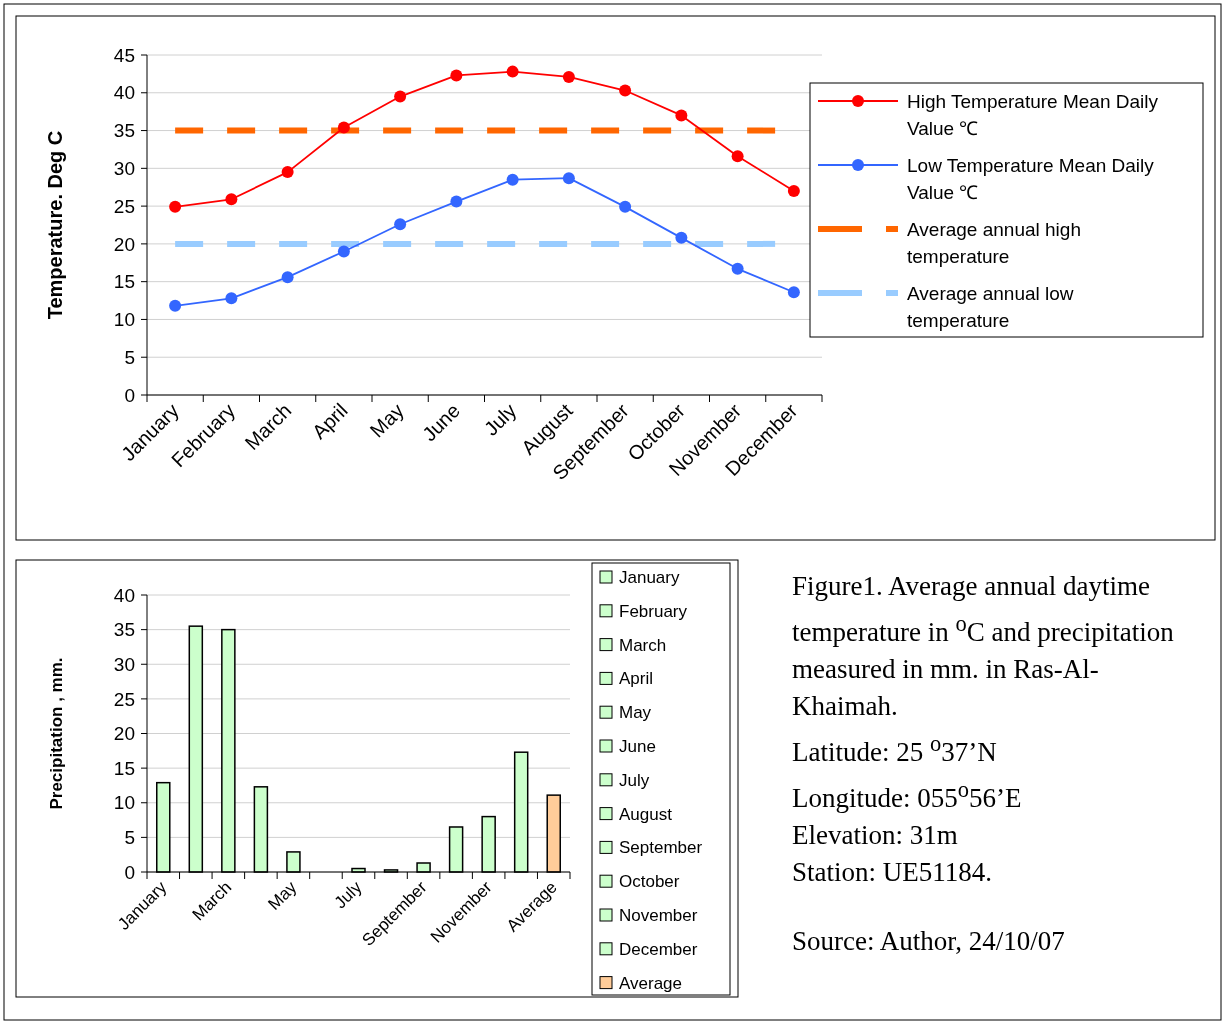  I want to click on text: Station: UE51184., so click(892, 872).